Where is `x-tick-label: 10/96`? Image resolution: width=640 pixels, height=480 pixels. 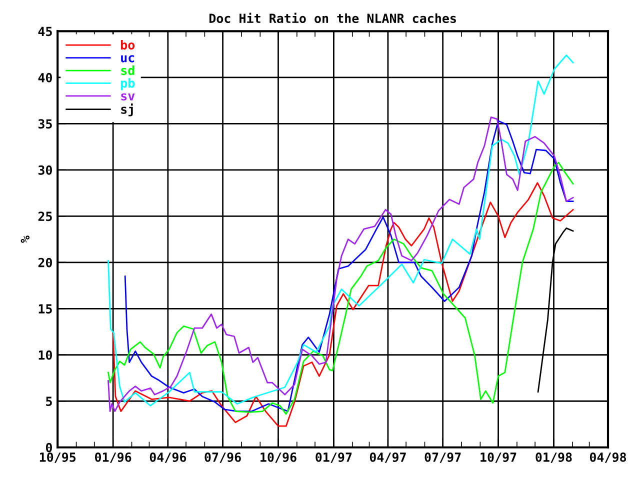 x-tick-label: 10/96 is located at coordinates (278, 457).